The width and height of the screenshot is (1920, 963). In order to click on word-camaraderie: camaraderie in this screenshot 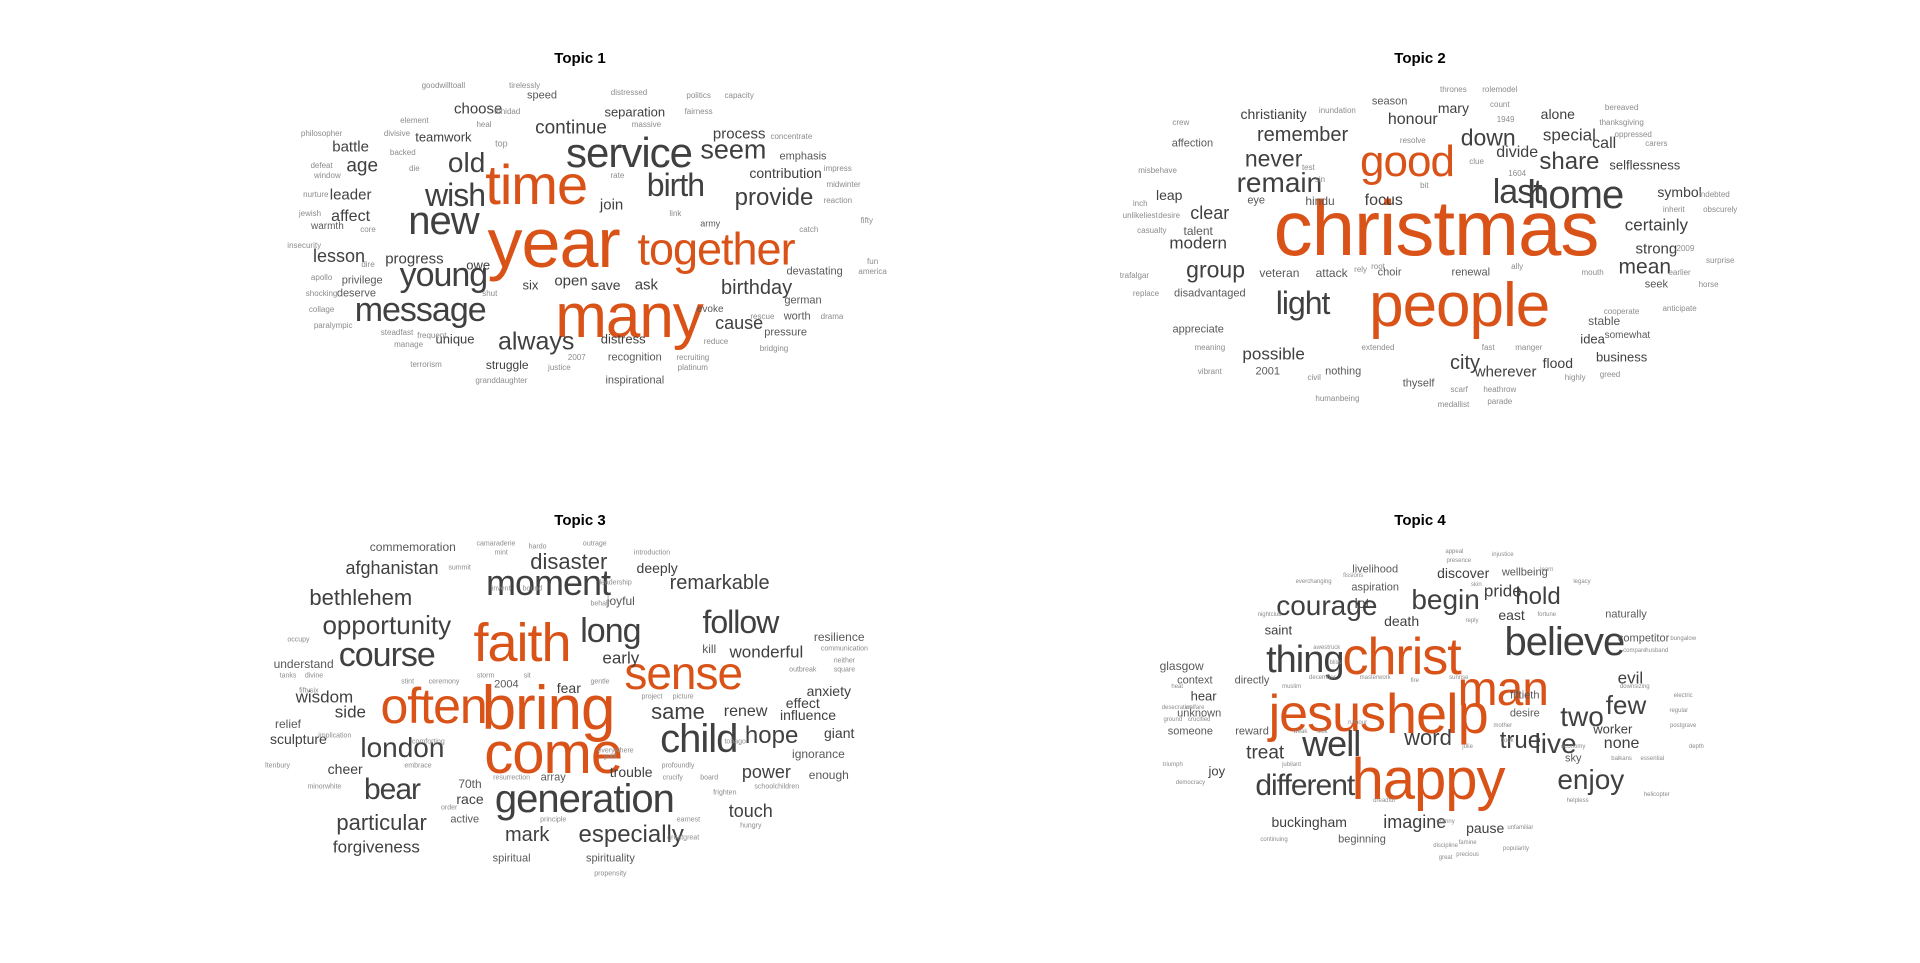, I will do `click(496, 544)`.